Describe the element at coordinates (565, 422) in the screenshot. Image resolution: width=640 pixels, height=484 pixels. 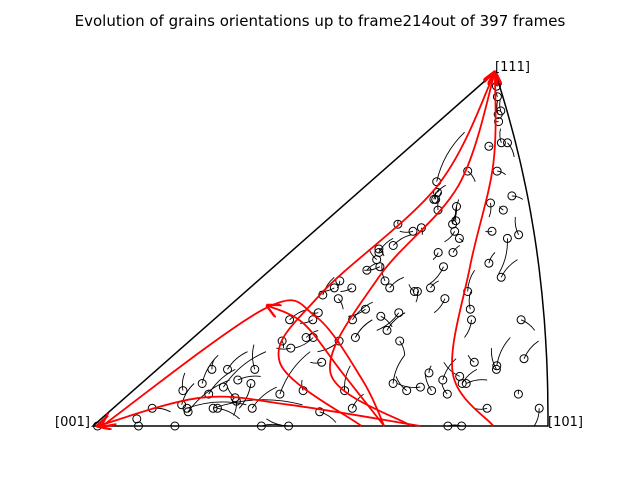
I see `corner-label-101: [101]` at that location.